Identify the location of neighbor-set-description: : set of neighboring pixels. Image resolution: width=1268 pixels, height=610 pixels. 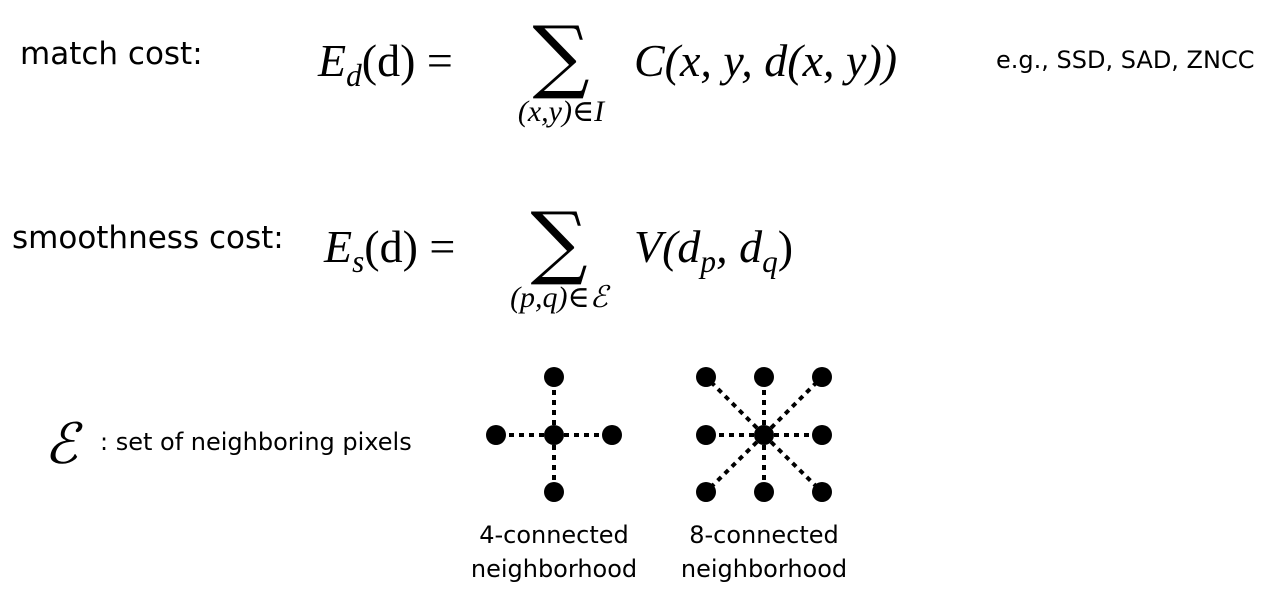
(256, 442).